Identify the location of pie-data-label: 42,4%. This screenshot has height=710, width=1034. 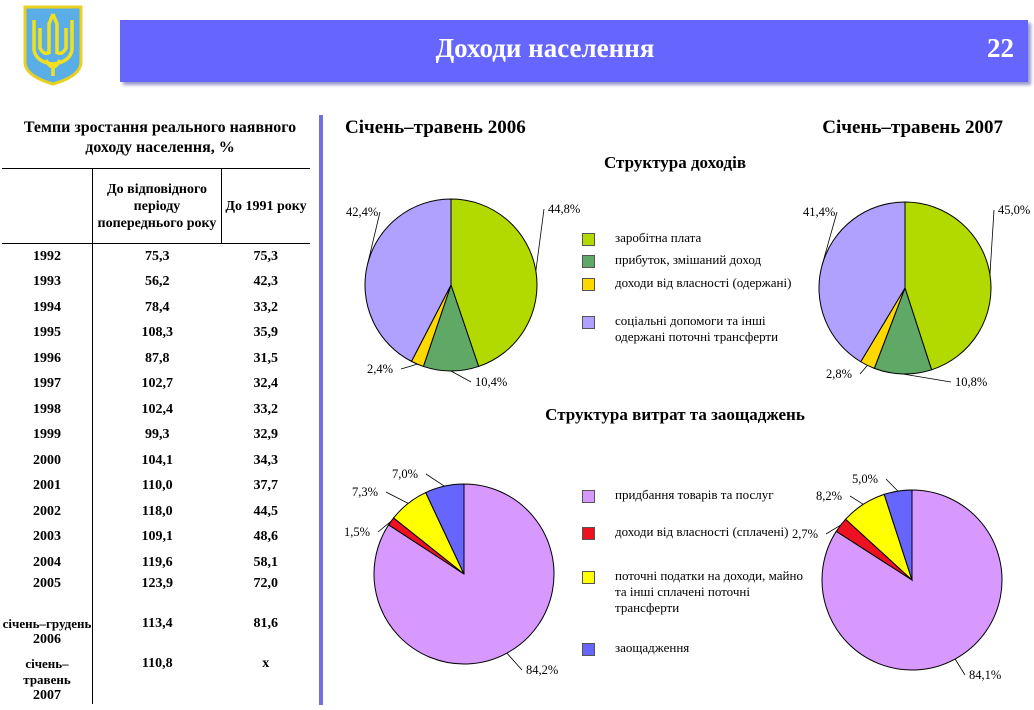
(362, 212).